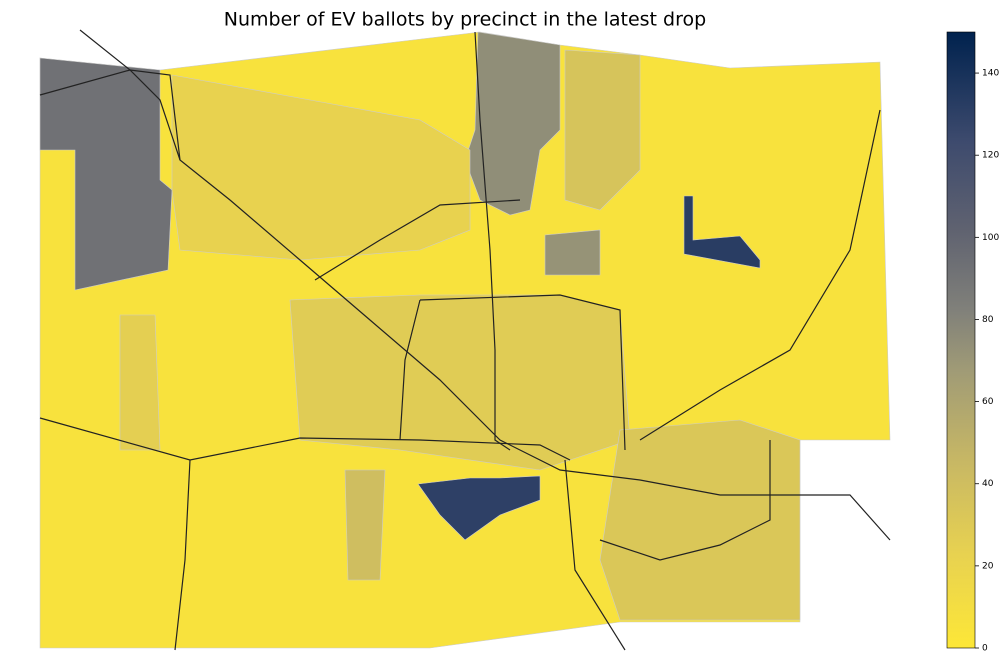  What do you see at coordinates (988, 320) in the screenshot?
I see `colorbar-tick-label: 80` at bounding box center [988, 320].